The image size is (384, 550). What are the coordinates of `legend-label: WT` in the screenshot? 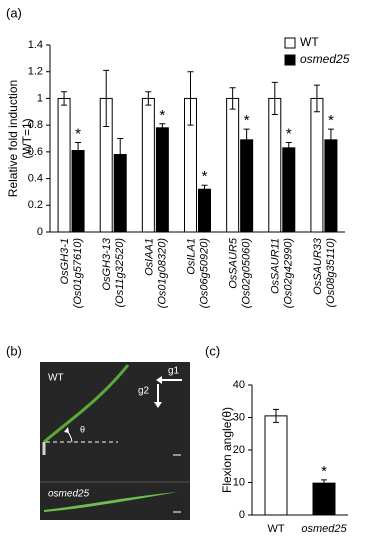 It's located at (309, 42).